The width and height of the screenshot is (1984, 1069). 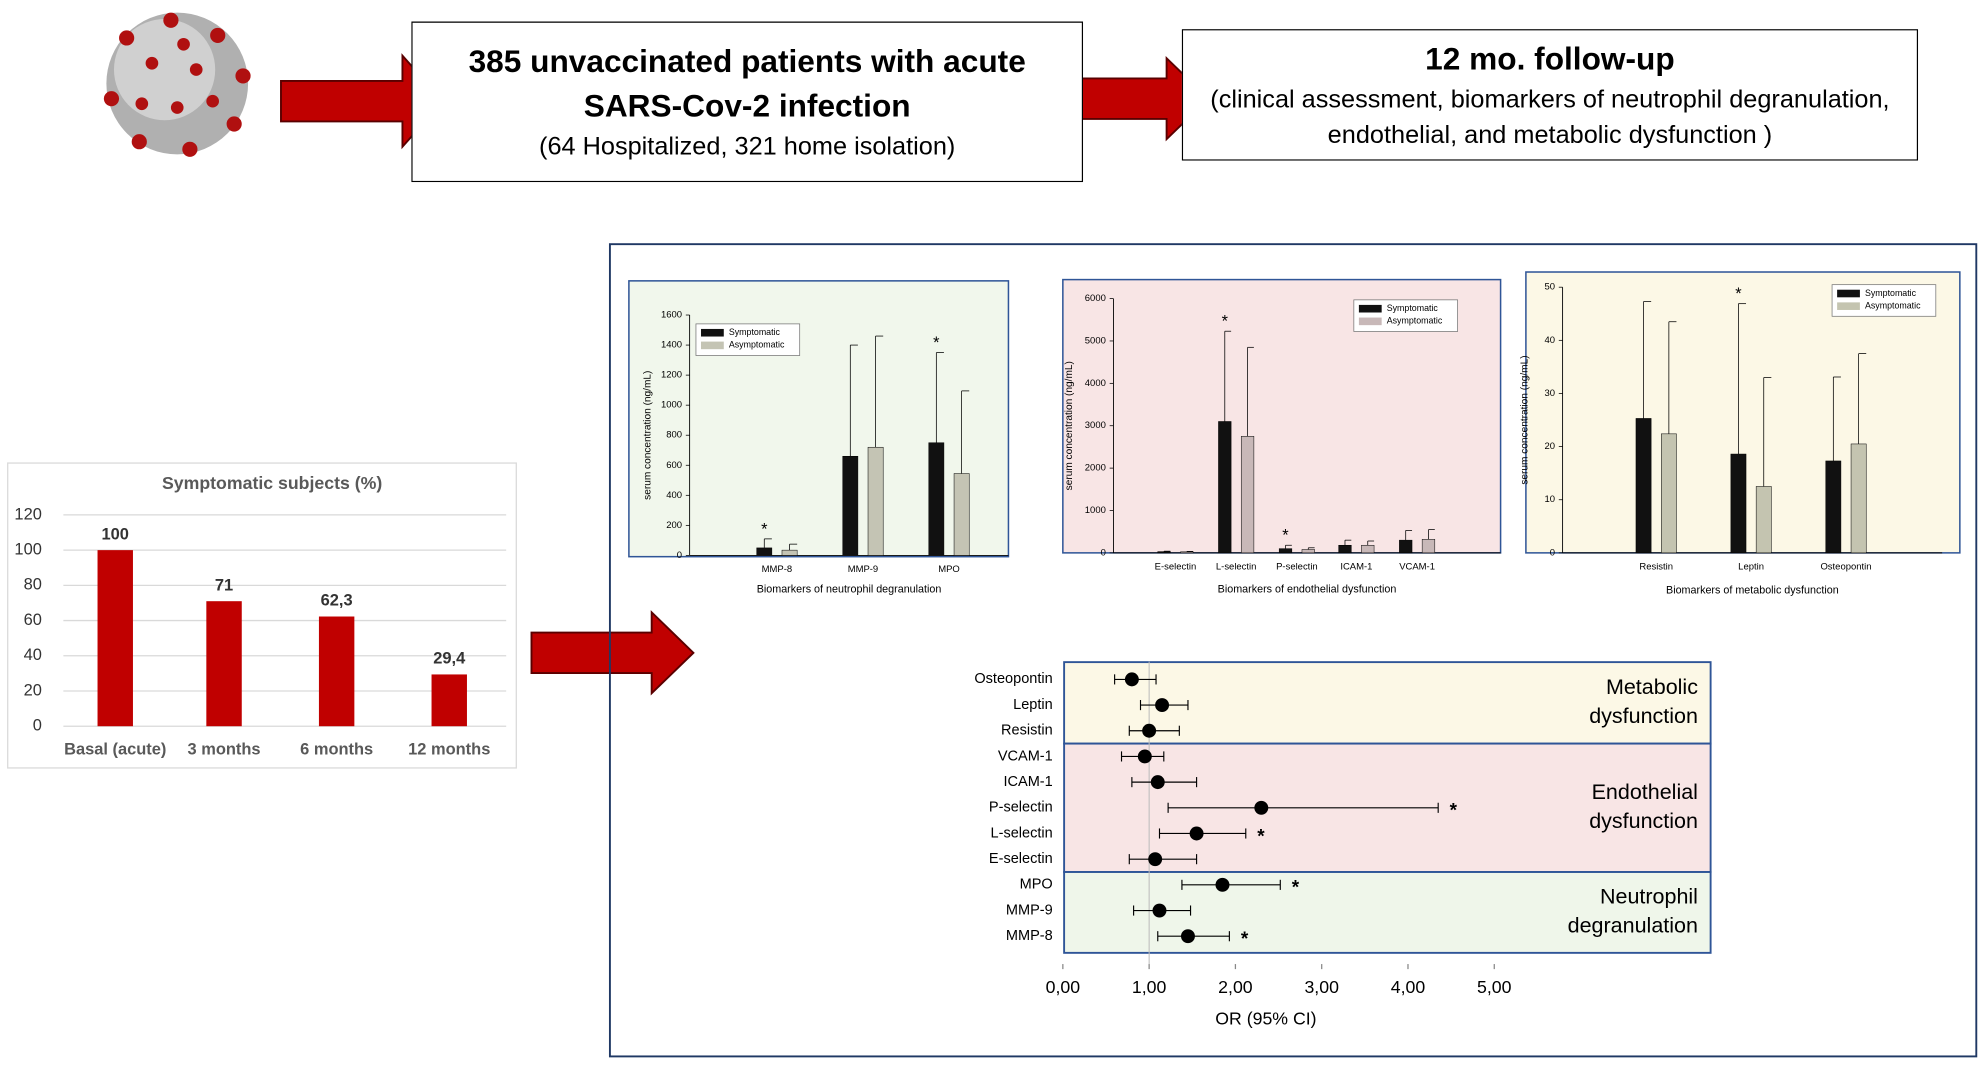 What do you see at coordinates (27, 514) in the screenshot?
I see `y-tick-label: 120` at bounding box center [27, 514].